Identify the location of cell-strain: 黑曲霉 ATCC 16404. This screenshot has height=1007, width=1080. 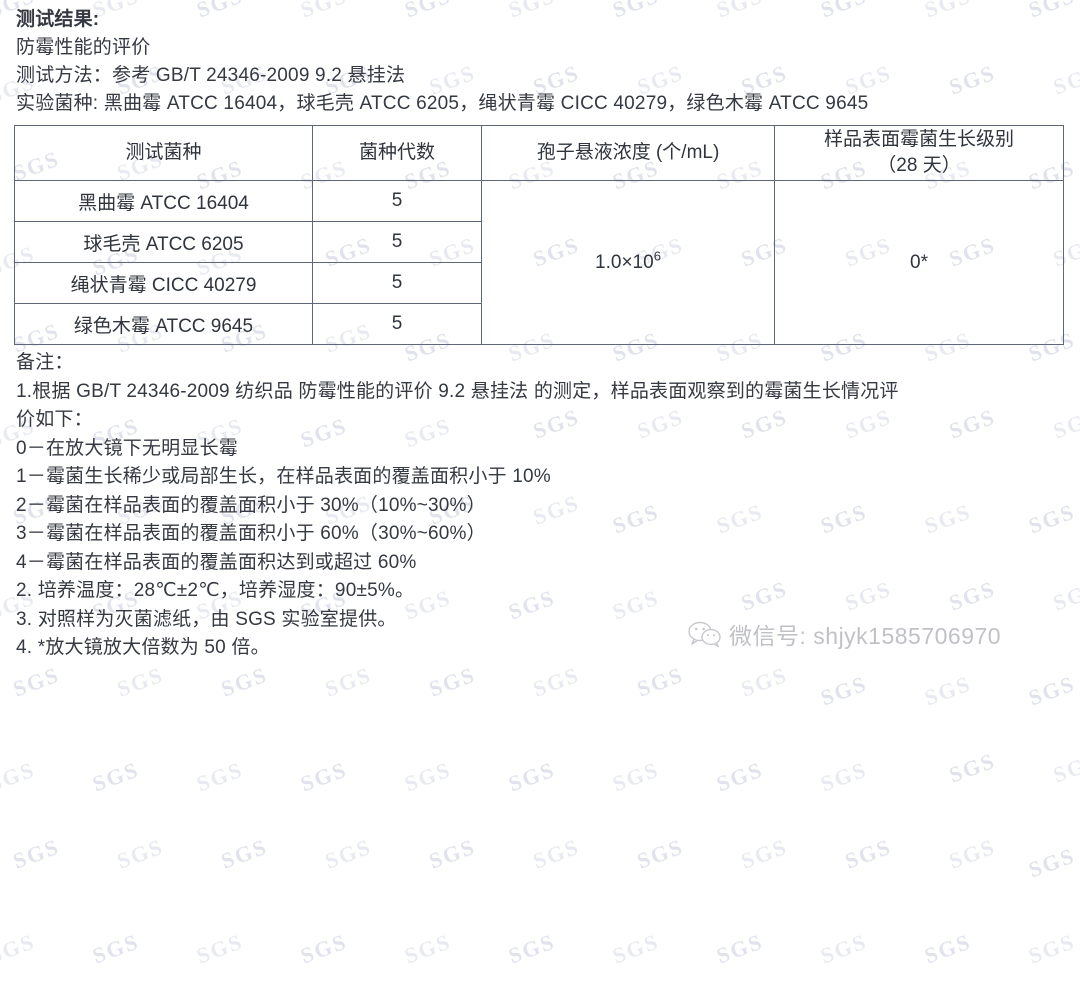
(163, 201).